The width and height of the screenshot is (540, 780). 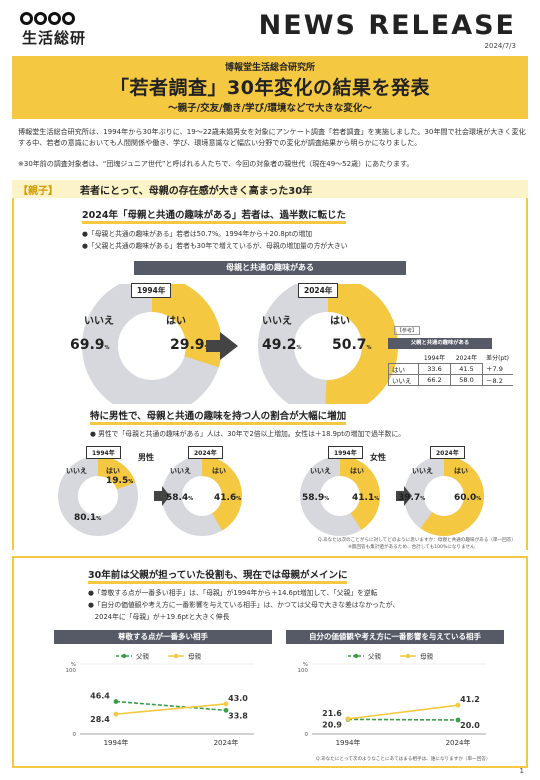 What do you see at coordinates (466, 358) in the screenshot?
I see `ref-header-row: 1994年 2024年 差分(pt)` at bounding box center [466, 358].